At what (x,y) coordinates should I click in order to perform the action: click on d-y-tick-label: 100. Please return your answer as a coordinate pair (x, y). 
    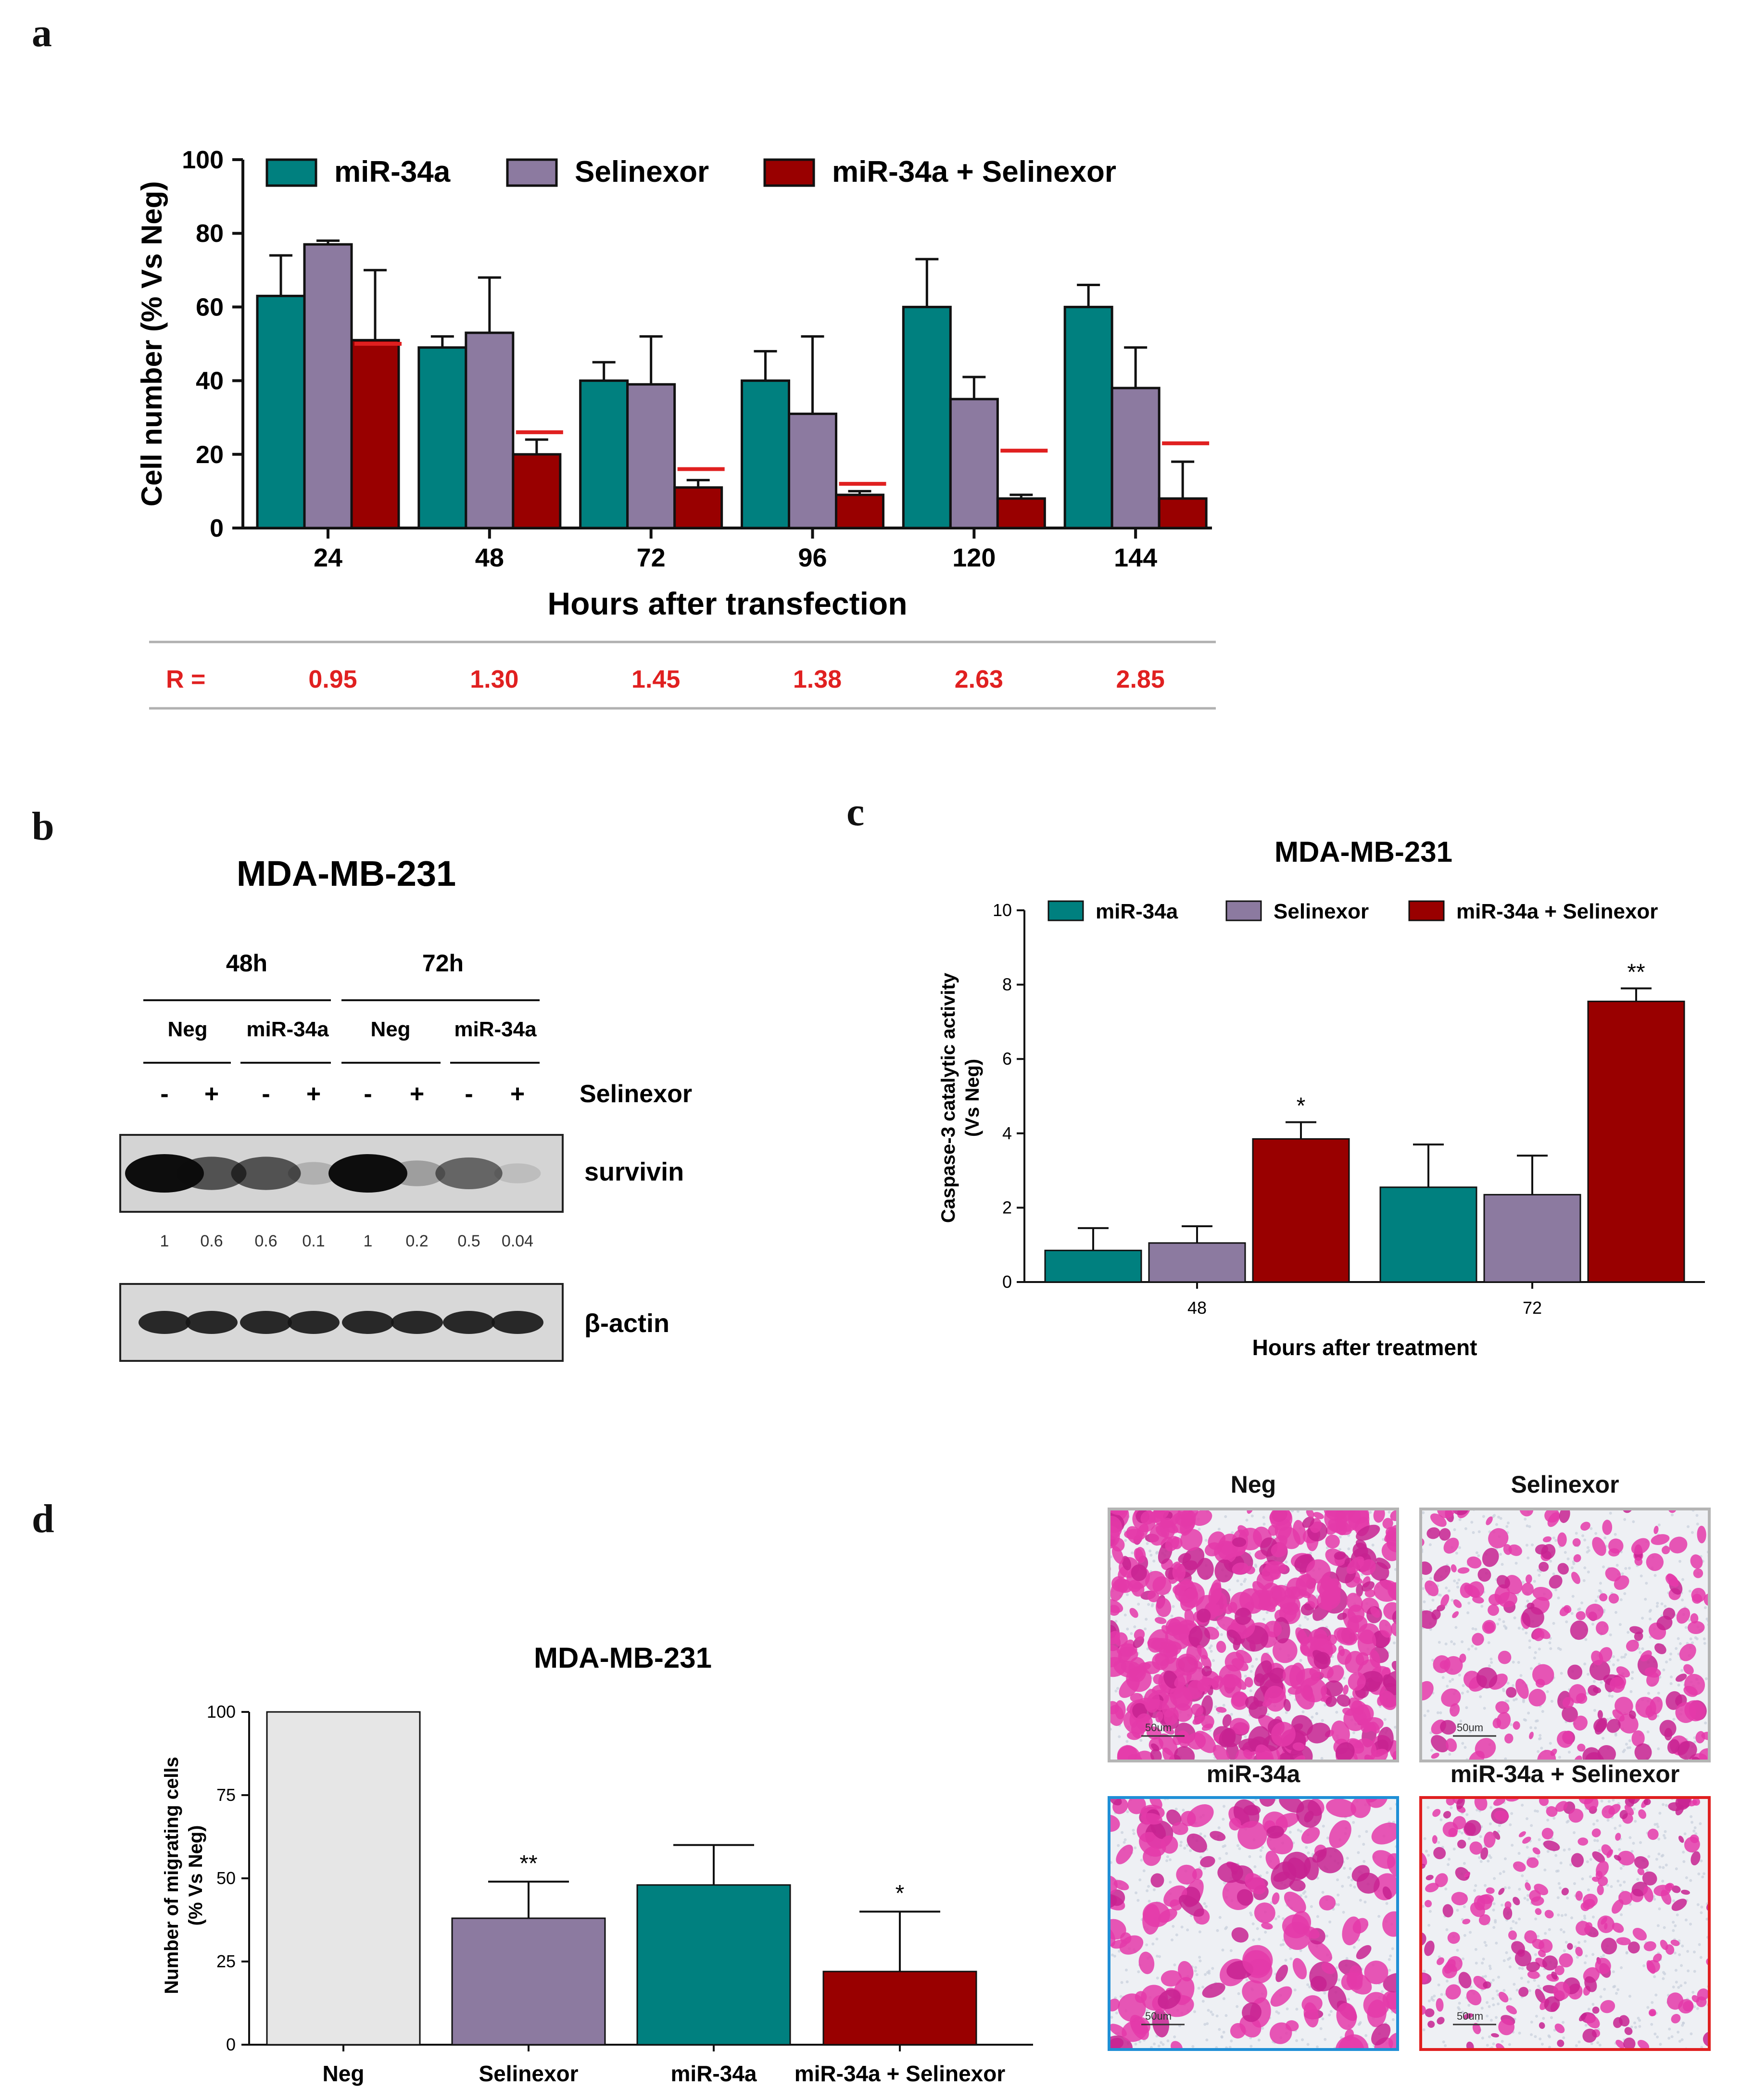
    Looking at the image, I should click on (221, 1712).